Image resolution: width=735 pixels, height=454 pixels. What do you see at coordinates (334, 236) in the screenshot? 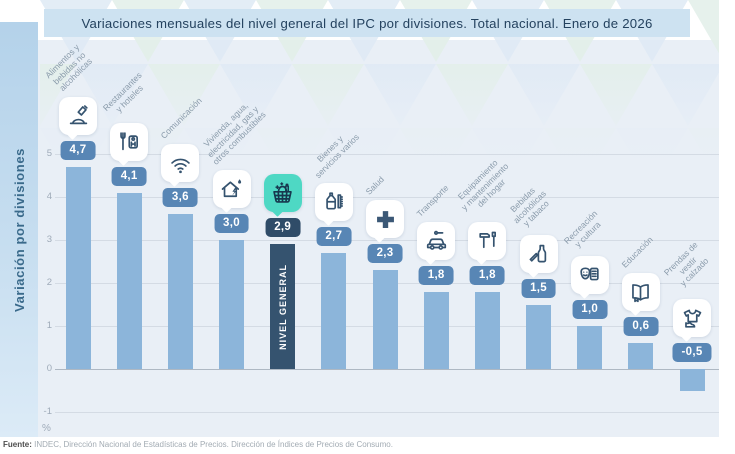
I see `value-badge-5: 2,7` at bounding box center [334, 236].